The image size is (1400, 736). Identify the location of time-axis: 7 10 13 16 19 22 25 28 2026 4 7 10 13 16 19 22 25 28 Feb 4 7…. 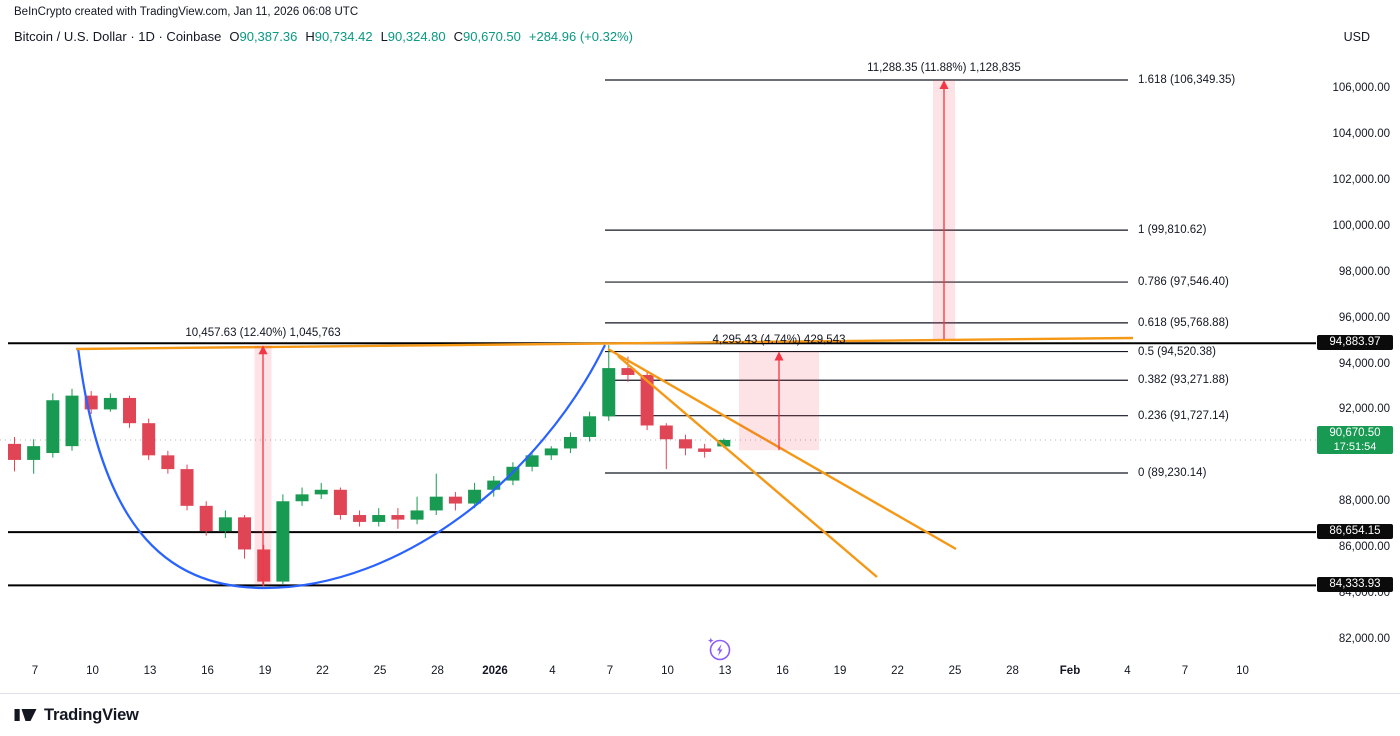
(658, 676).